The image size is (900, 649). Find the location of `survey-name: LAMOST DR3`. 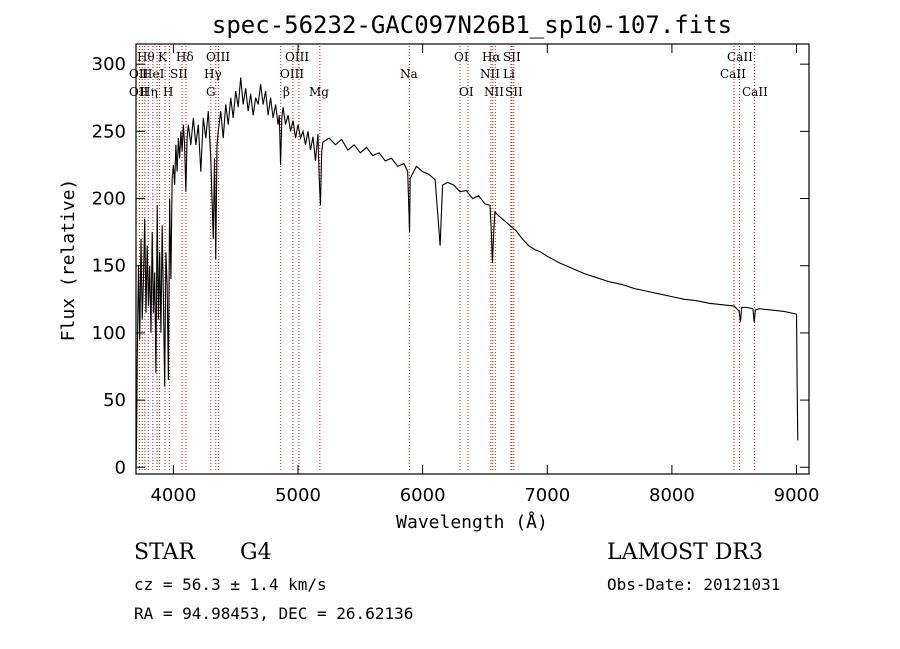

survey-name: LAMOST DR3 is located at coordinates (685, 552).